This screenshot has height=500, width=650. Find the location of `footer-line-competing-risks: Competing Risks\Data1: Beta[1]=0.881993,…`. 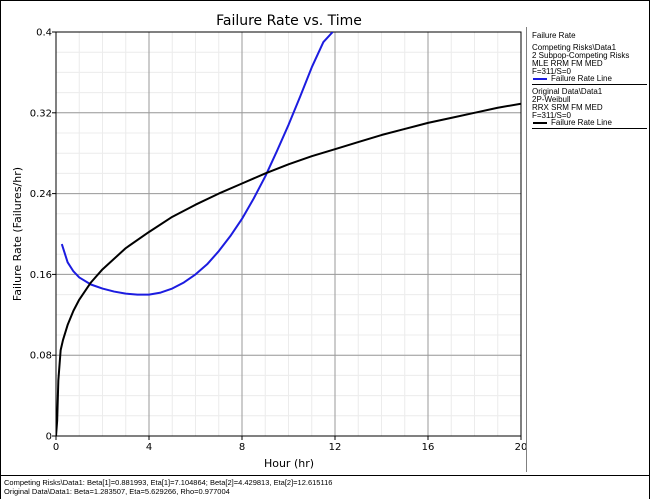

footer-line-competing-risks: Competing Risks\Data1: Beta[1]=0.881993,… is located at coordinates (168, 482).